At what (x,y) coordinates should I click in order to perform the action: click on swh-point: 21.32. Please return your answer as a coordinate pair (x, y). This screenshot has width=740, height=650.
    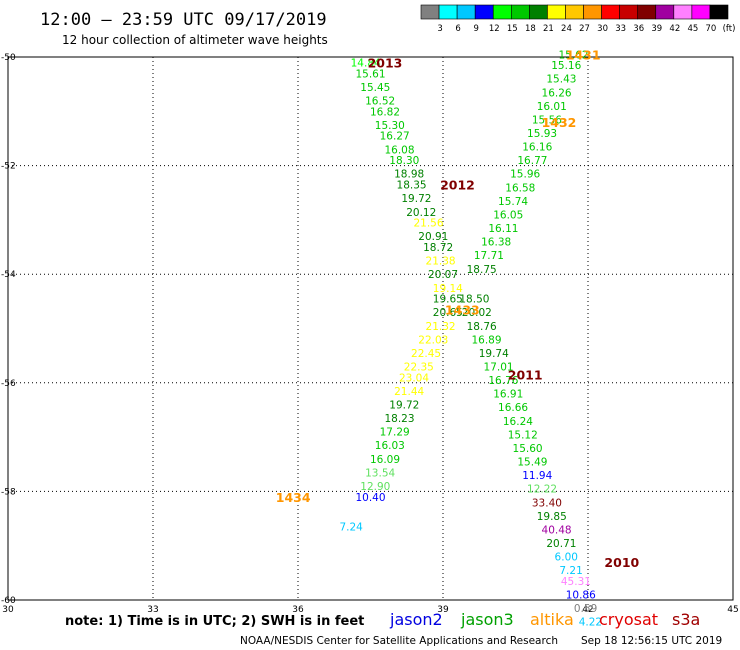
    Looking at the image, I should click on (441, 327).